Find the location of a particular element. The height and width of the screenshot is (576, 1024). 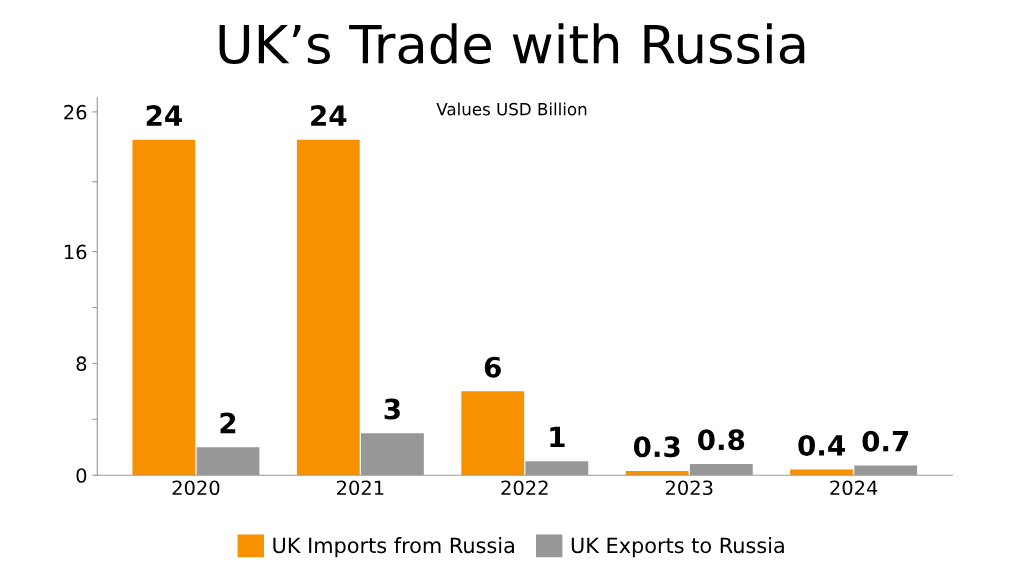

y-tick-label: 0 is located at coordinates (81, 475).